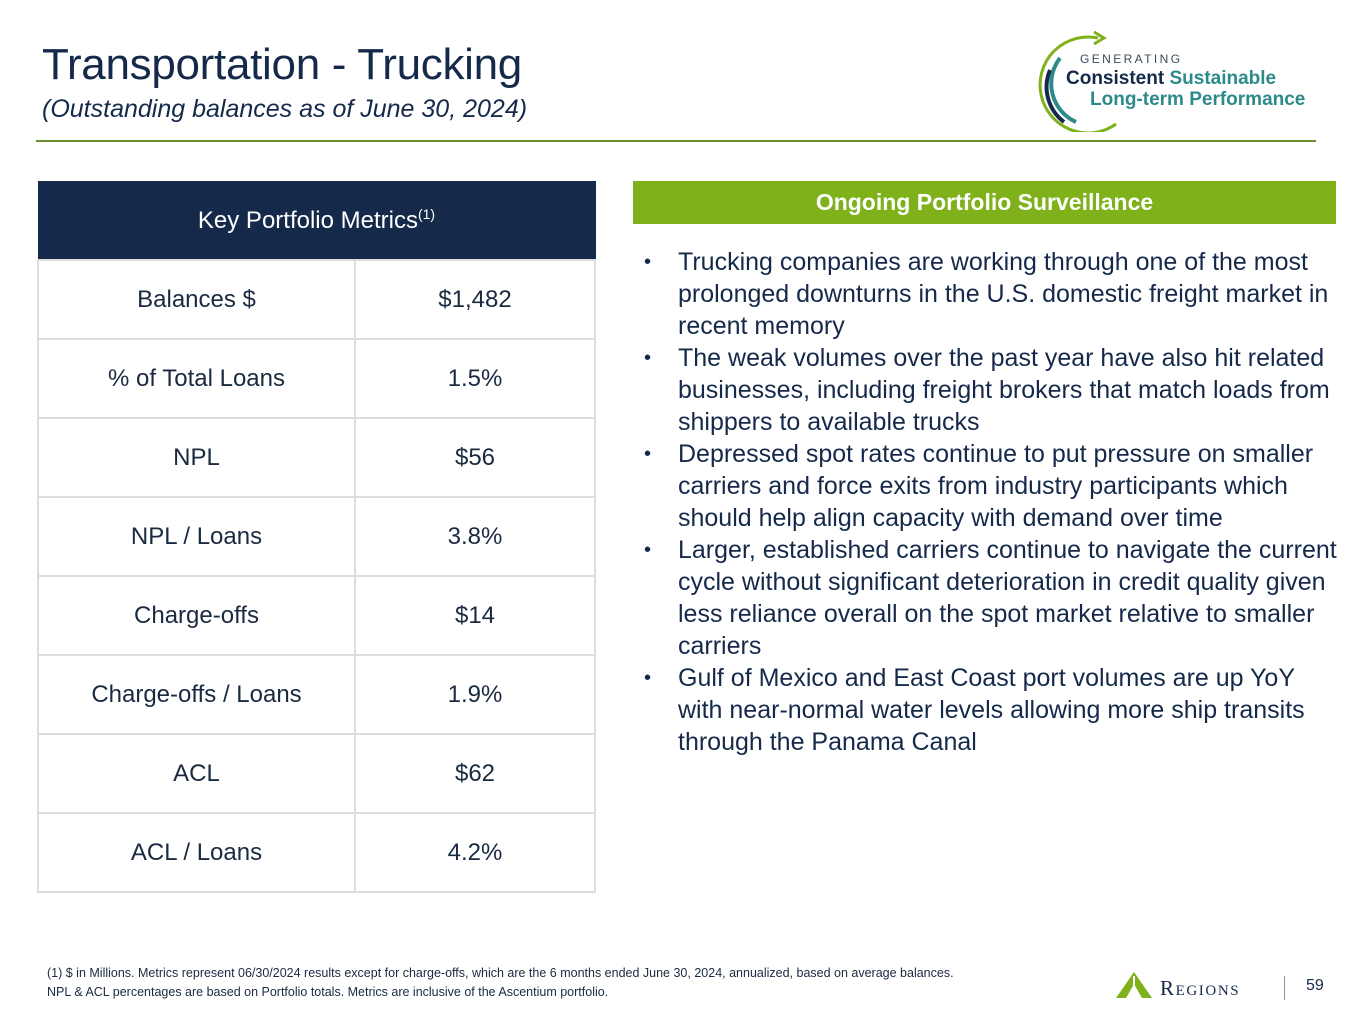 This screenshot has height=1024, width=1365. Describe the element at coordinates (984, 202) in the screenshot. I see `surveillance-header: Ongoing Portfolio Surveillance` at that location.